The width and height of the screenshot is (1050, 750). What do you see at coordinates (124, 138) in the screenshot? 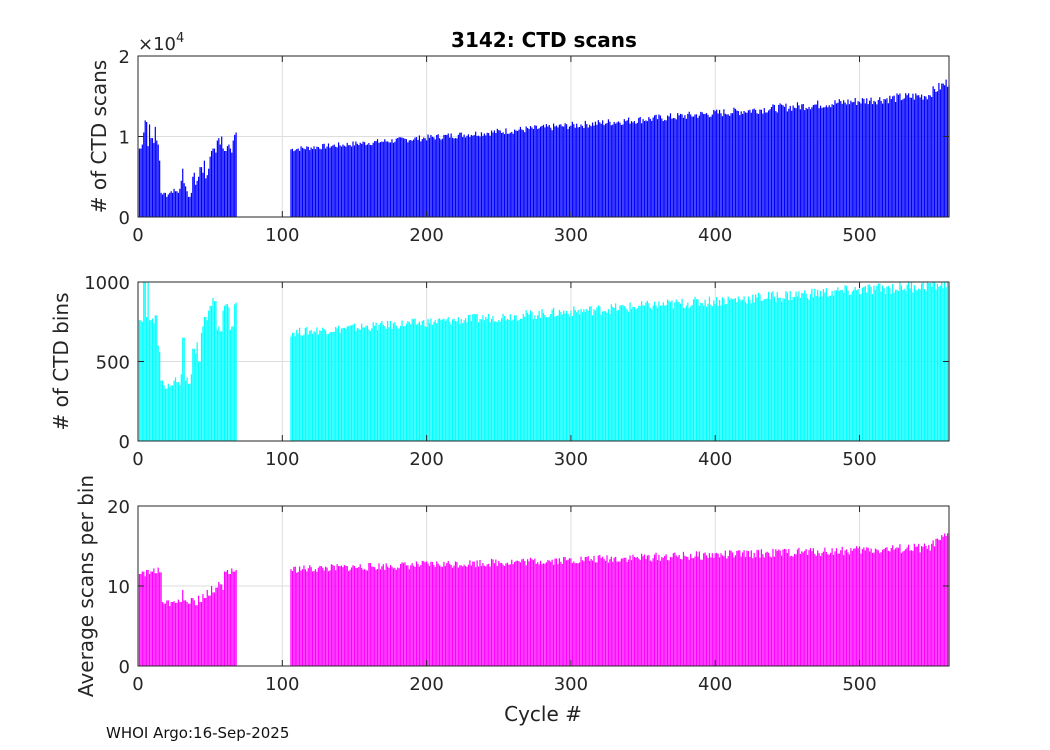
I see `y-tick-label: 1` at bounding box center [124, 138].